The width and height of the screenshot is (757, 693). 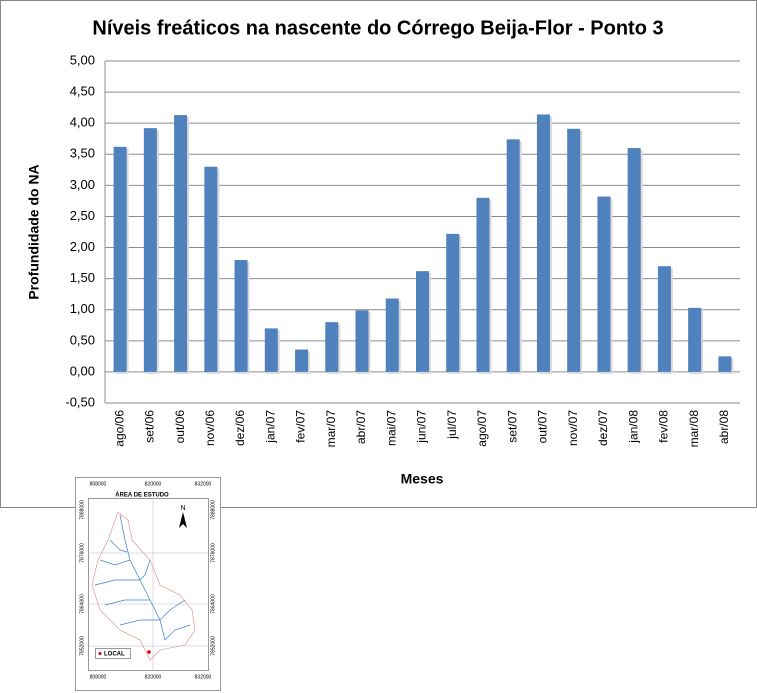 I want to click on y-tick-label: 1,50, so click(x=82, y=277).